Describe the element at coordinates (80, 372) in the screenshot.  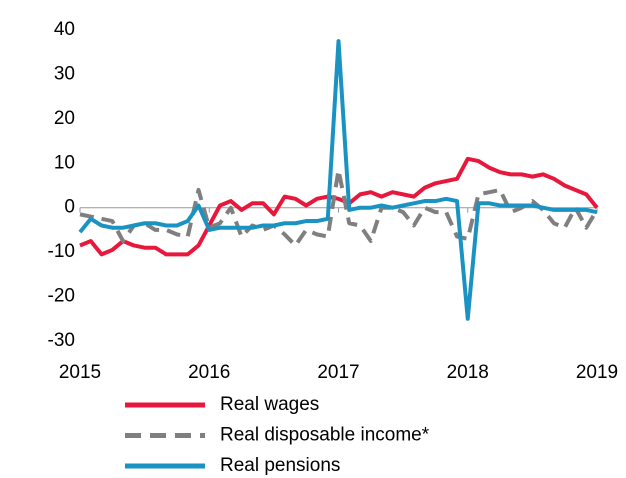
I see `x-tick-label: 2015` at that location.